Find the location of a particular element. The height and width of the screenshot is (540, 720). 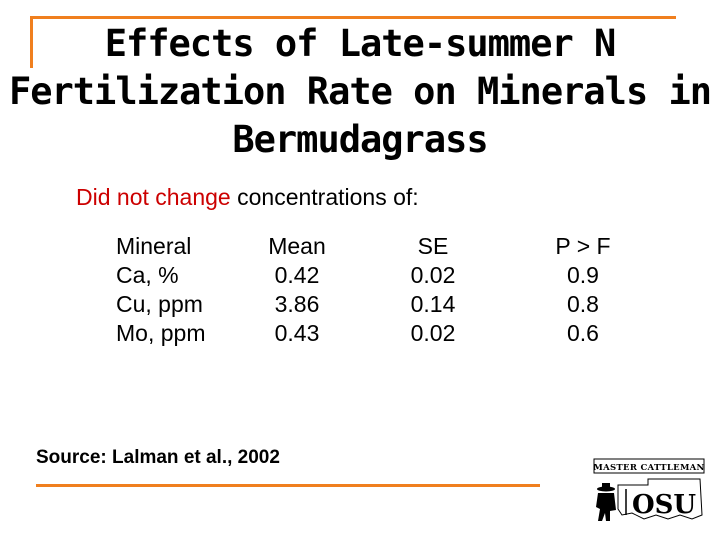

header-mean: Mean is located at coordinates (297, 246).